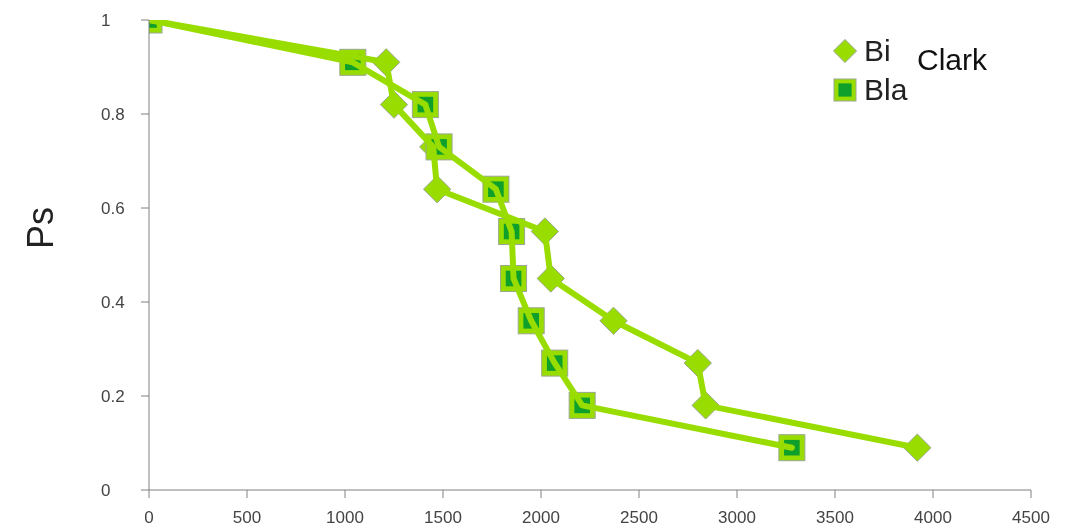 The image size is (1079, 529). I want to click on x-tick-label: 0, so click(149, 518).